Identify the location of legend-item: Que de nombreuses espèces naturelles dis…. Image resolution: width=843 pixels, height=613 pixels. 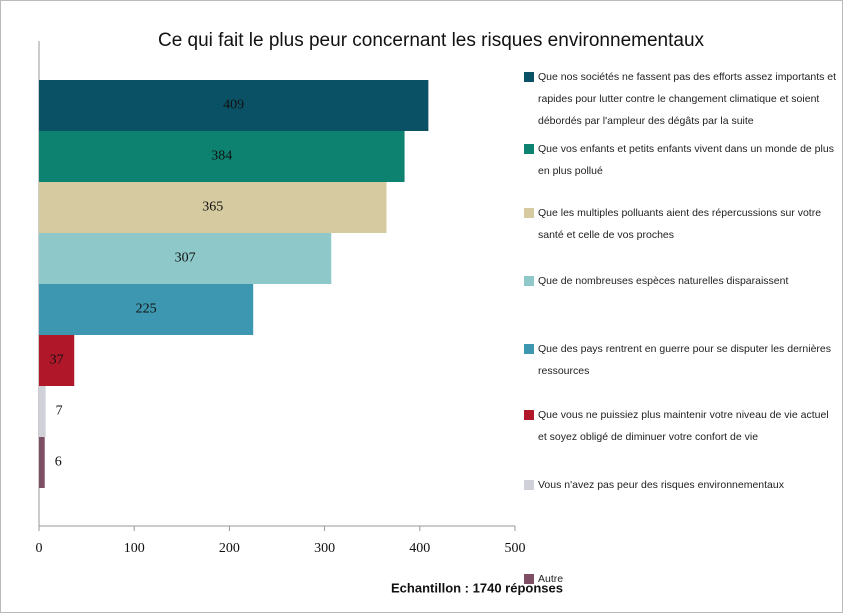
(681, 281).